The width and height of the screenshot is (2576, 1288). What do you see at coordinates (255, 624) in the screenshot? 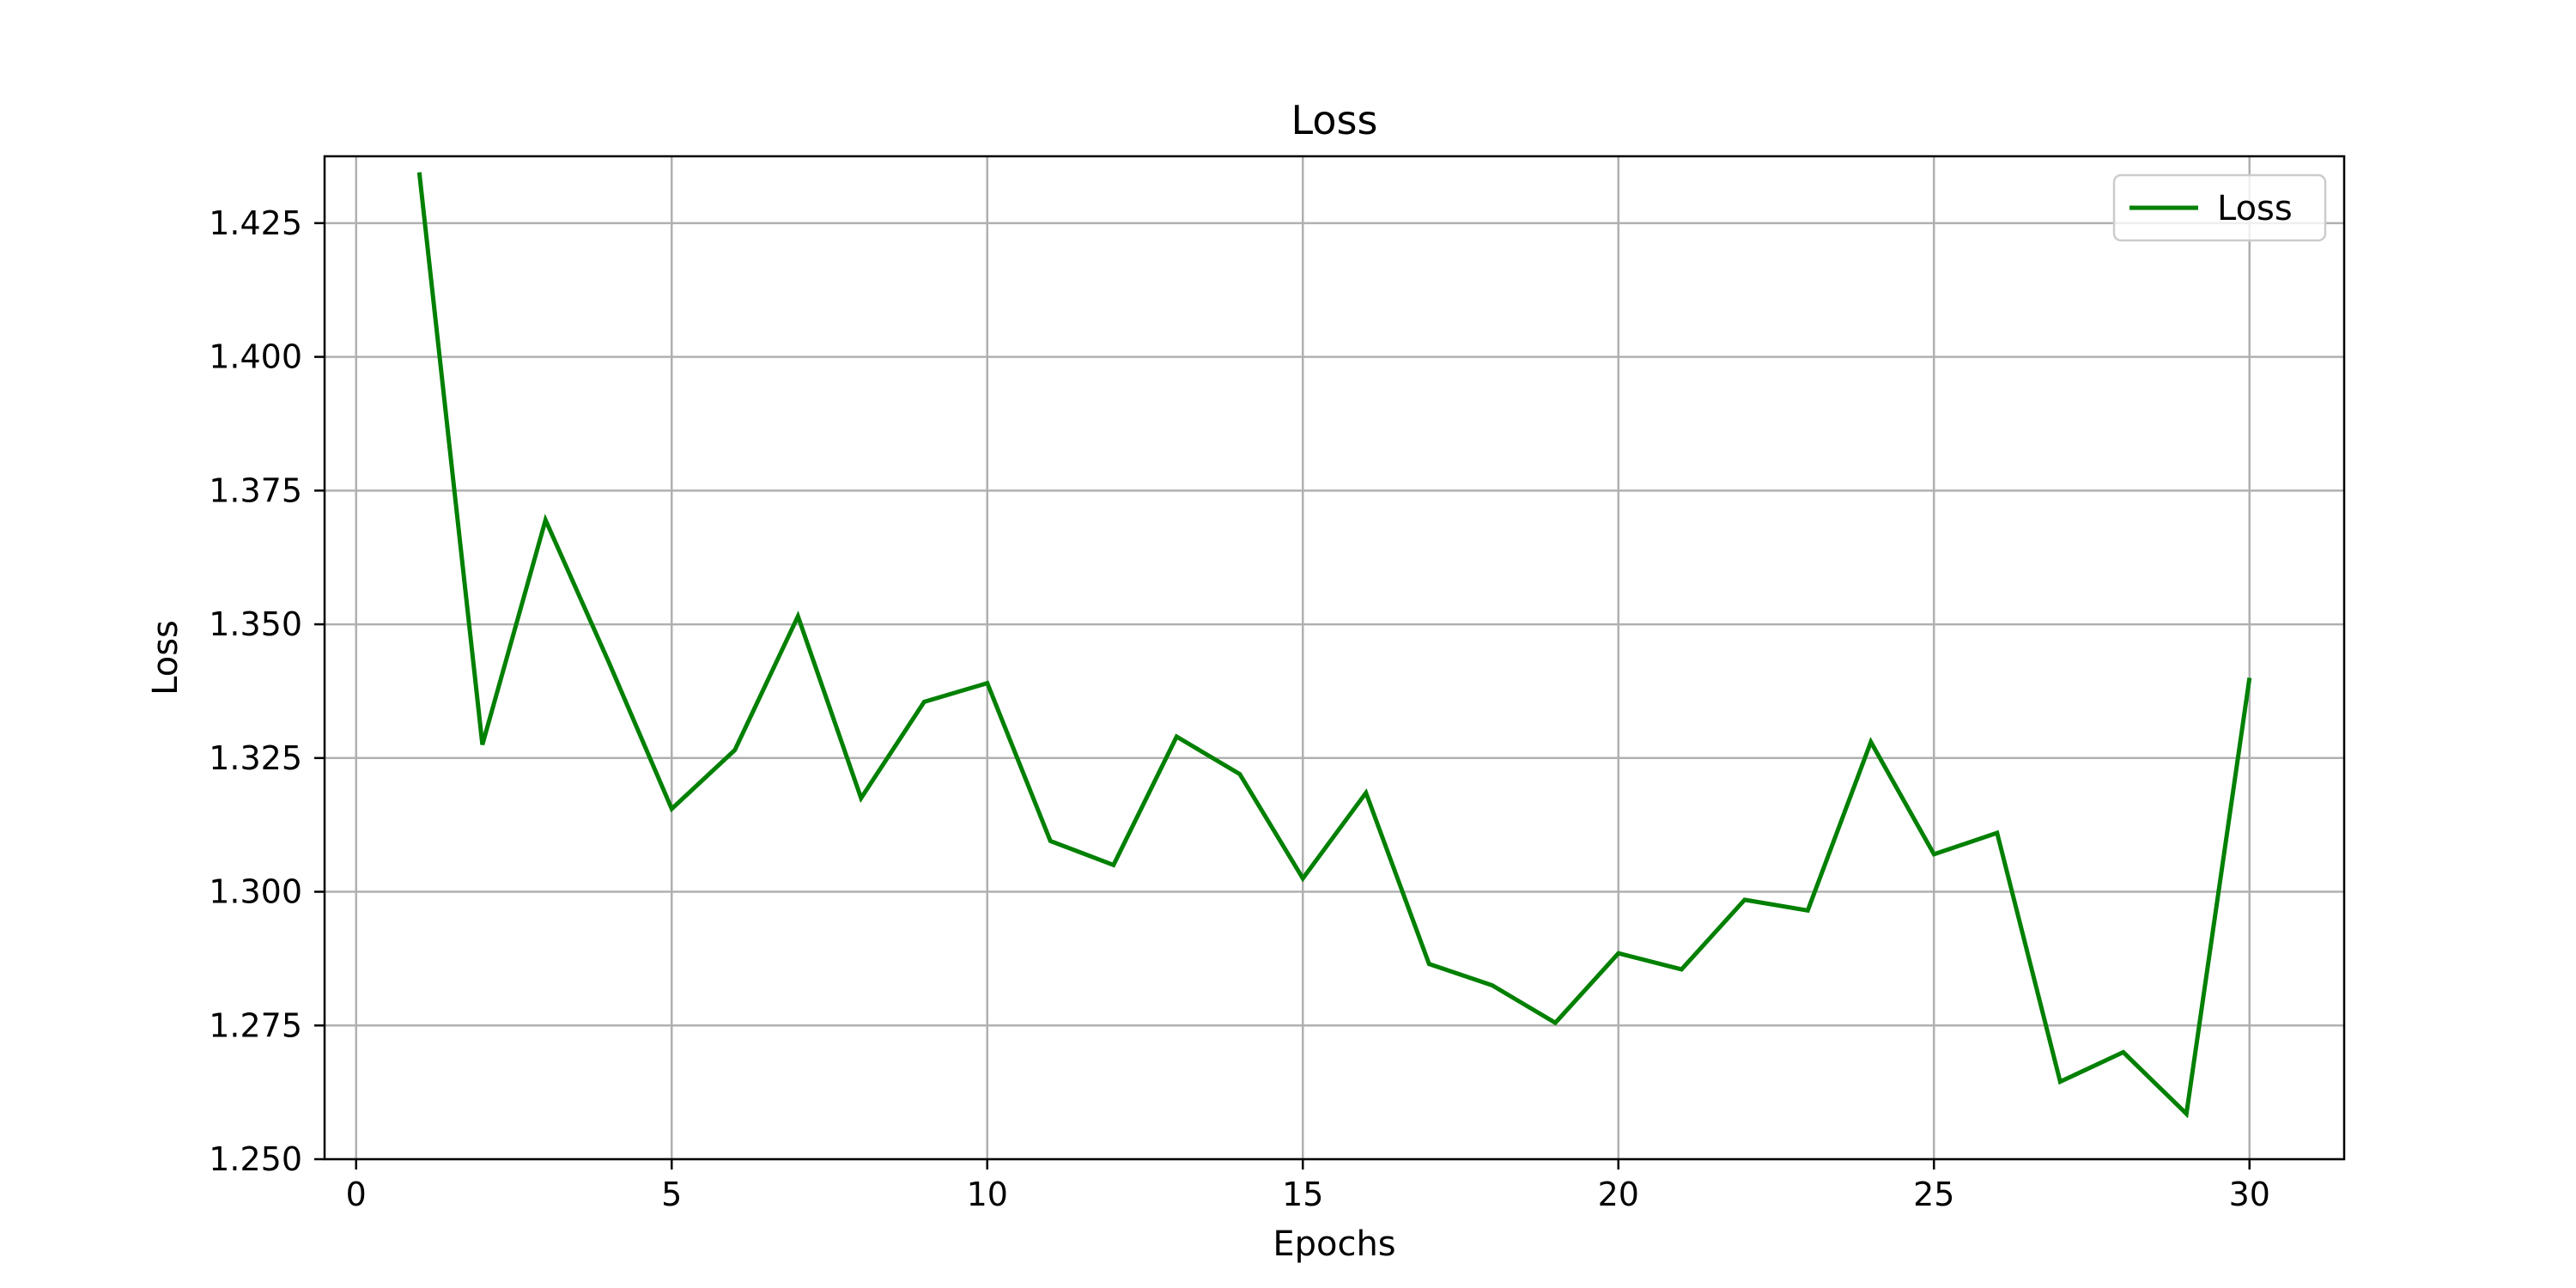
I see `y-tick-label: 1.350` at bounding box center [255, 624].